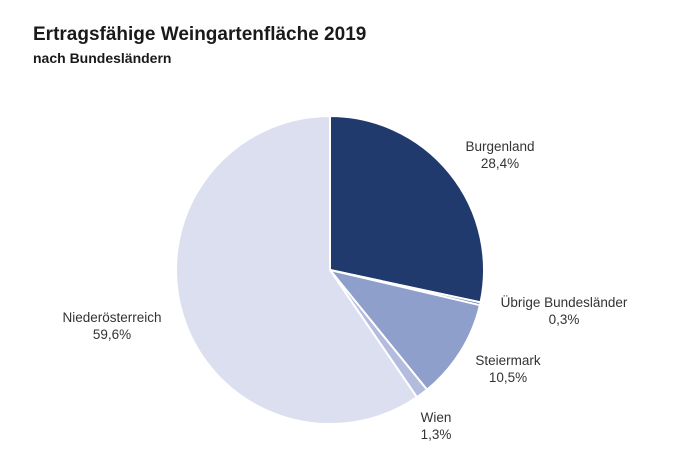  I want to click on label-uebrige: Übrige Bundesländer 0,3%, so click(564, 311).